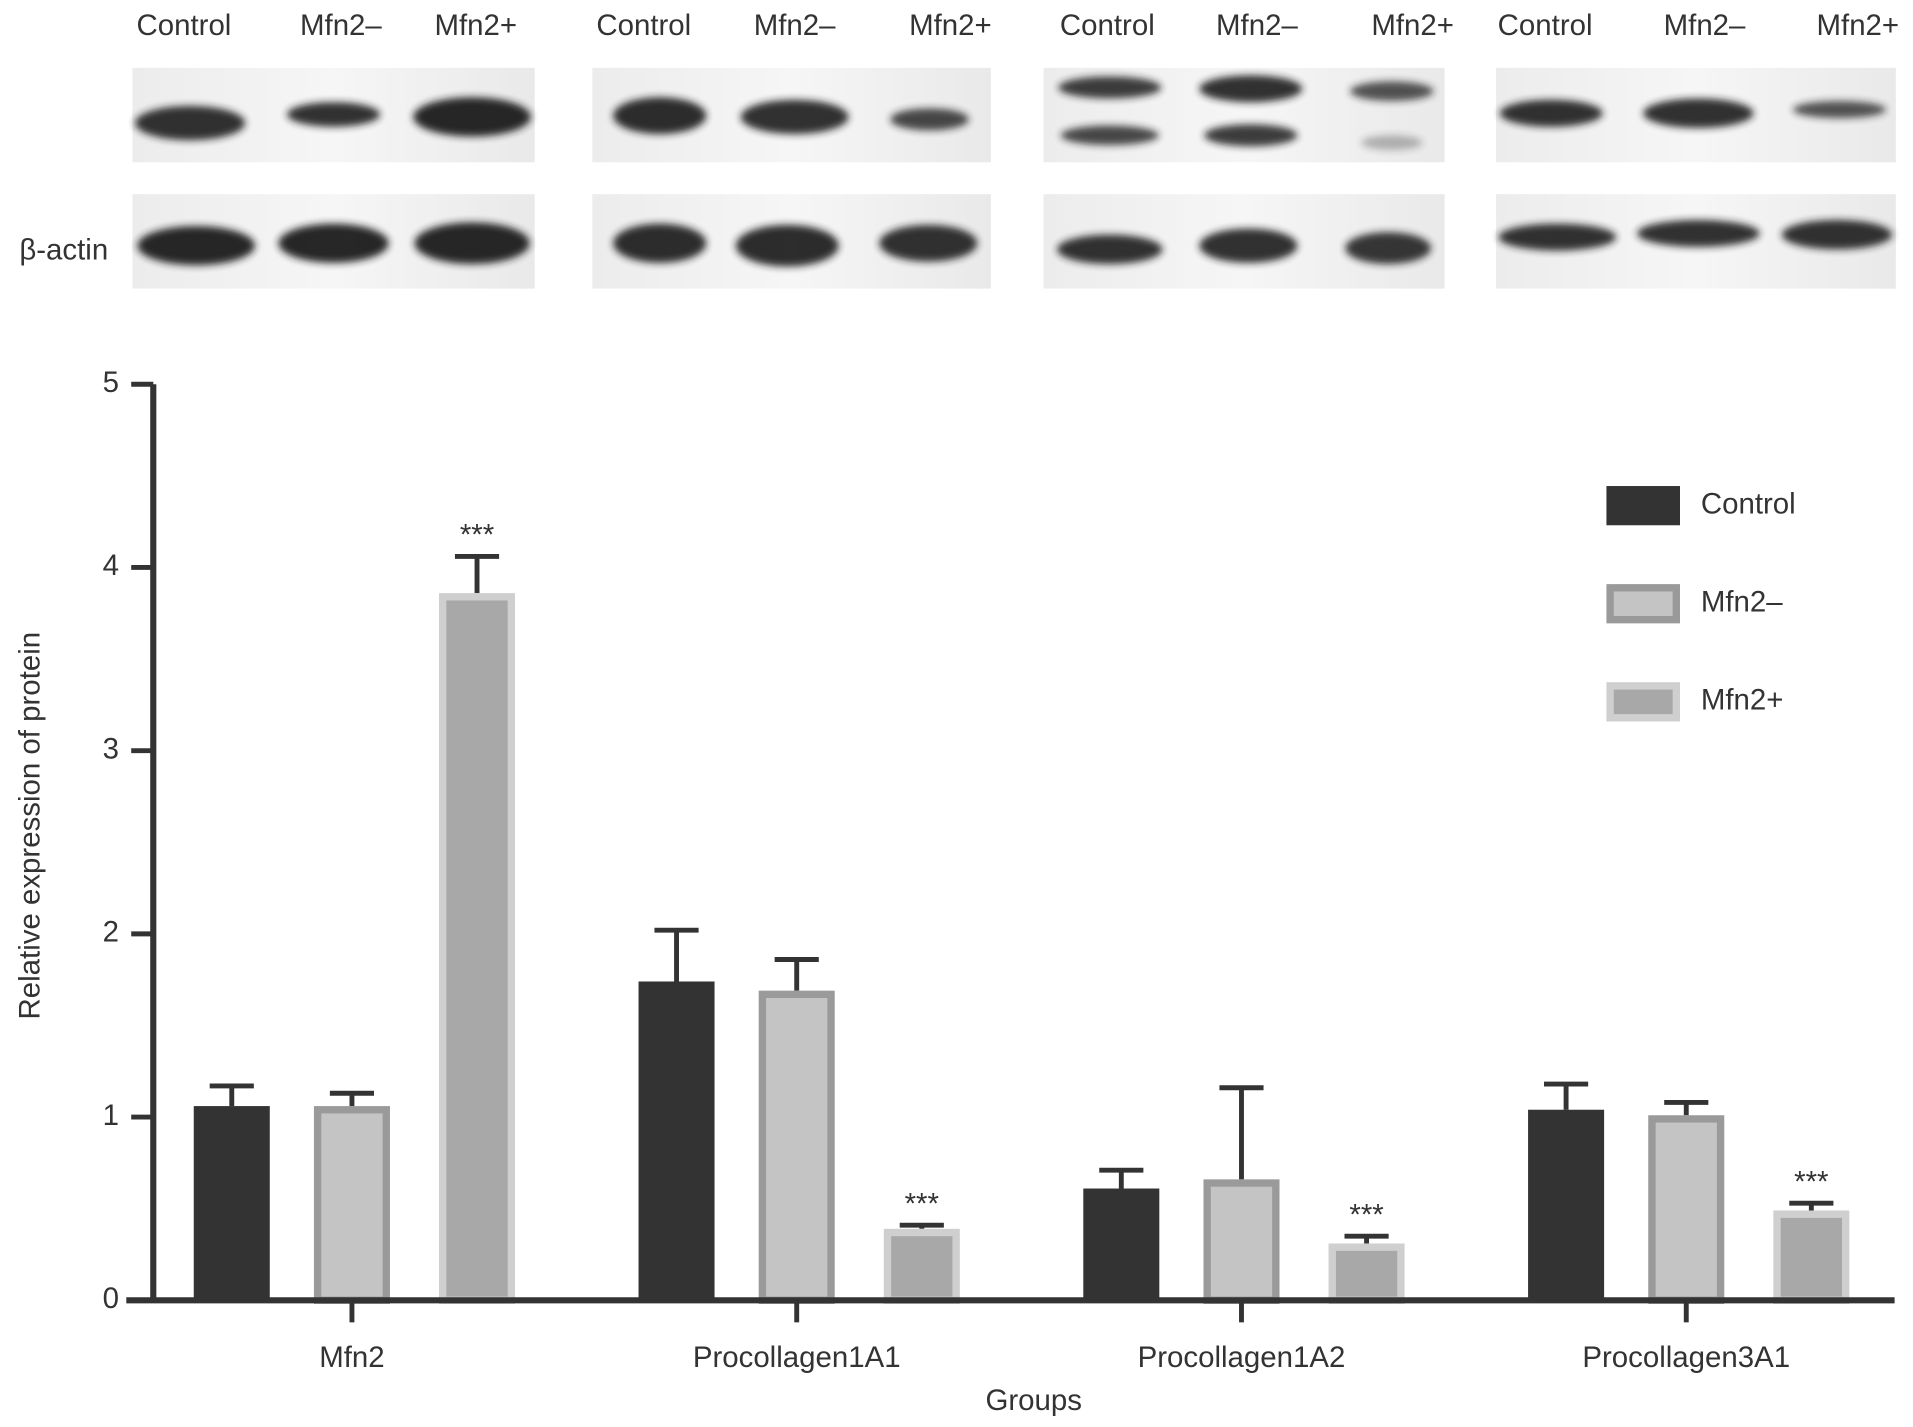 The width and height of the screenshot is (1913, 1427). I want to click on legend-label: Mfn2–, so click(1742, 602).